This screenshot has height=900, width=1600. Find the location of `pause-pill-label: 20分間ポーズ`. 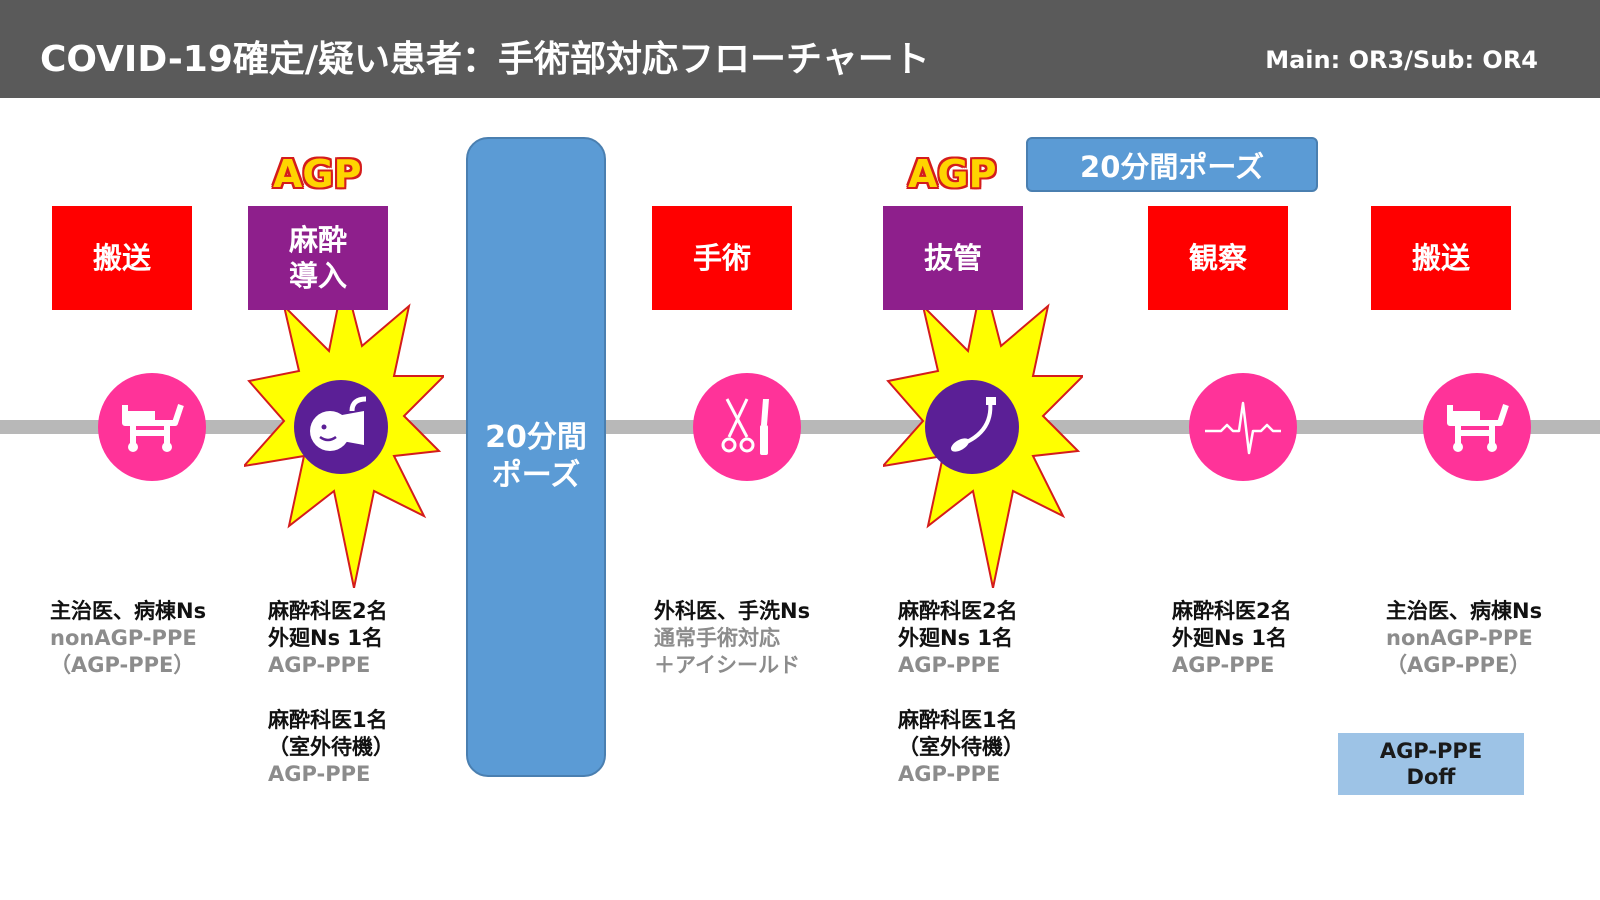

pause-pill-label: 20分間ポーズ is located at coordinates (1172, 166).